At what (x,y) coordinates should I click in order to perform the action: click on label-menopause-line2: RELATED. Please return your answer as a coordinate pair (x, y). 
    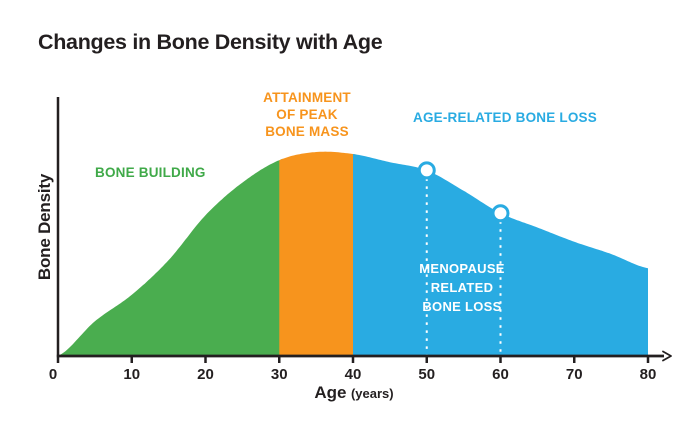
    Looking at the image, I should click on (462, 287).